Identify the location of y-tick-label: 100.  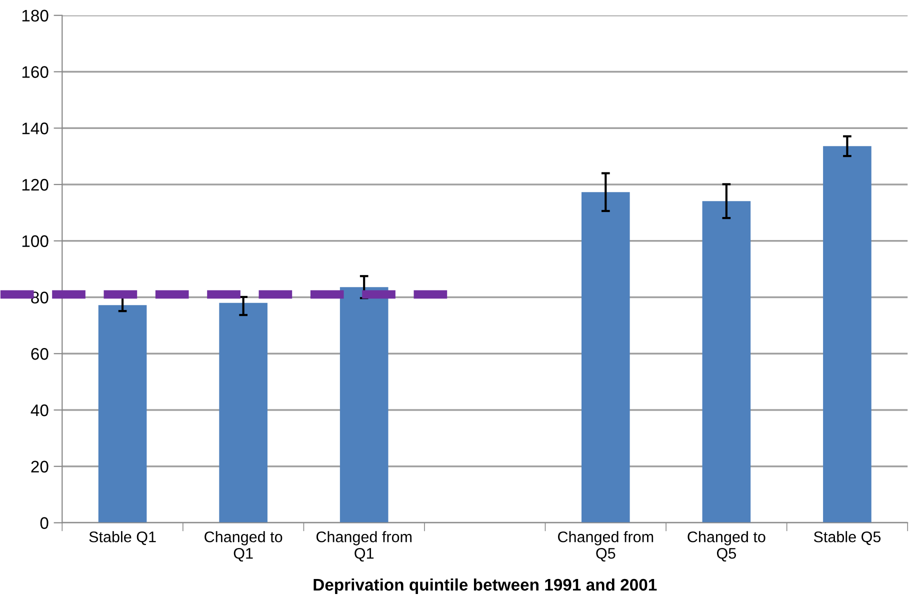
(35, 241).